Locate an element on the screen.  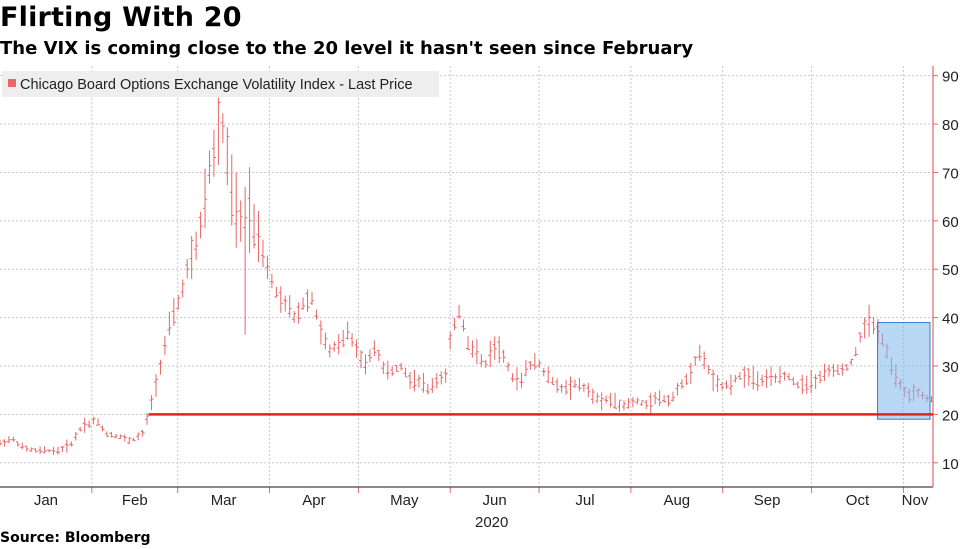
x-tick-label-aug: Aug is located at coordinates (676, 500).